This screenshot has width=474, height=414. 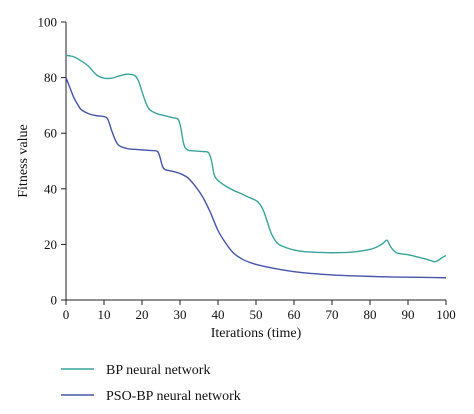 I want to click on legend: BP neural network PSO-BP neural network, so click(x=151, y=383).